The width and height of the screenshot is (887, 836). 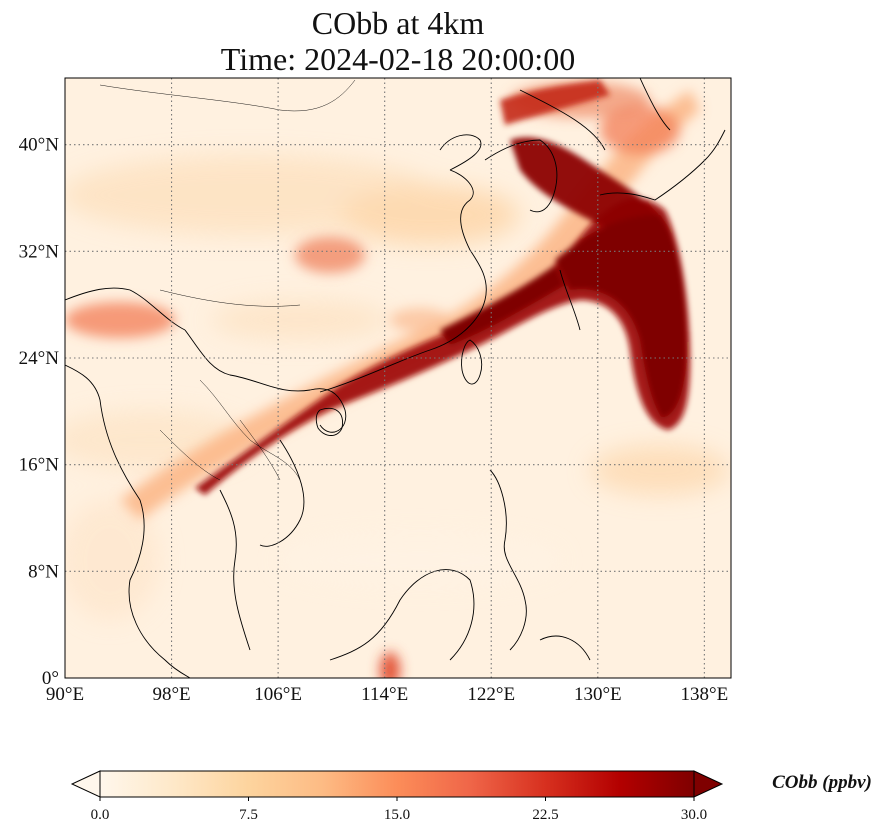 What do you see at coordinates (822, 782) in the screenshot?
I see `colorbar-label: CObb (ppbv)` at bounding box center [822, 782].